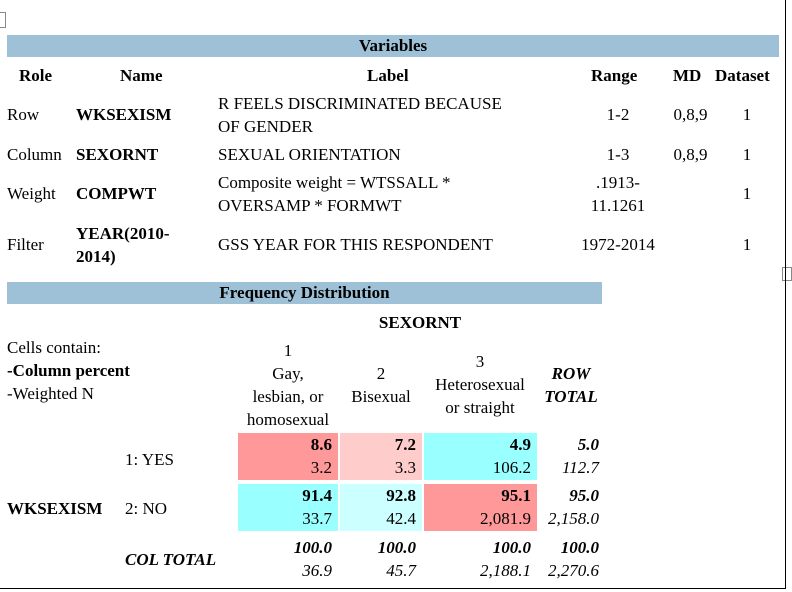 The image size is (792, 592). What do you see at coordinates (480, 456) in the screenshot?
I see `cell-yes-heterosexual: 4.9 106.2` at bounding box center [480, 456].